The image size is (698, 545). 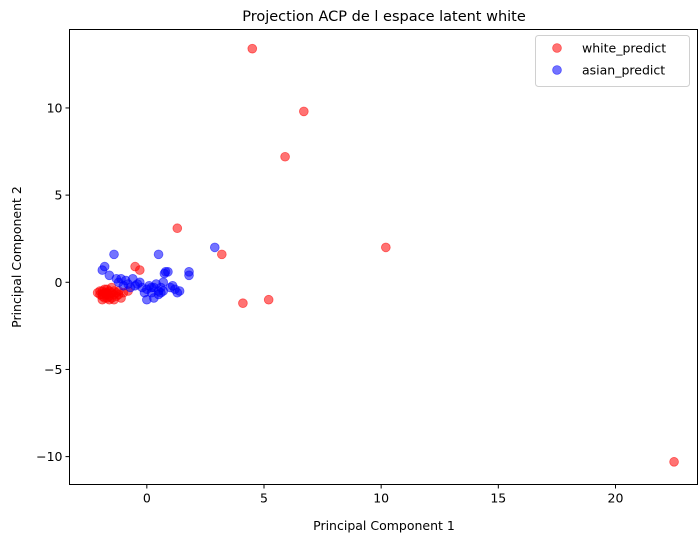 What do you see at coordinates (49, 456) in the screenshot?
I see `y-tick-label: −10` at bounding box center [49, 456].